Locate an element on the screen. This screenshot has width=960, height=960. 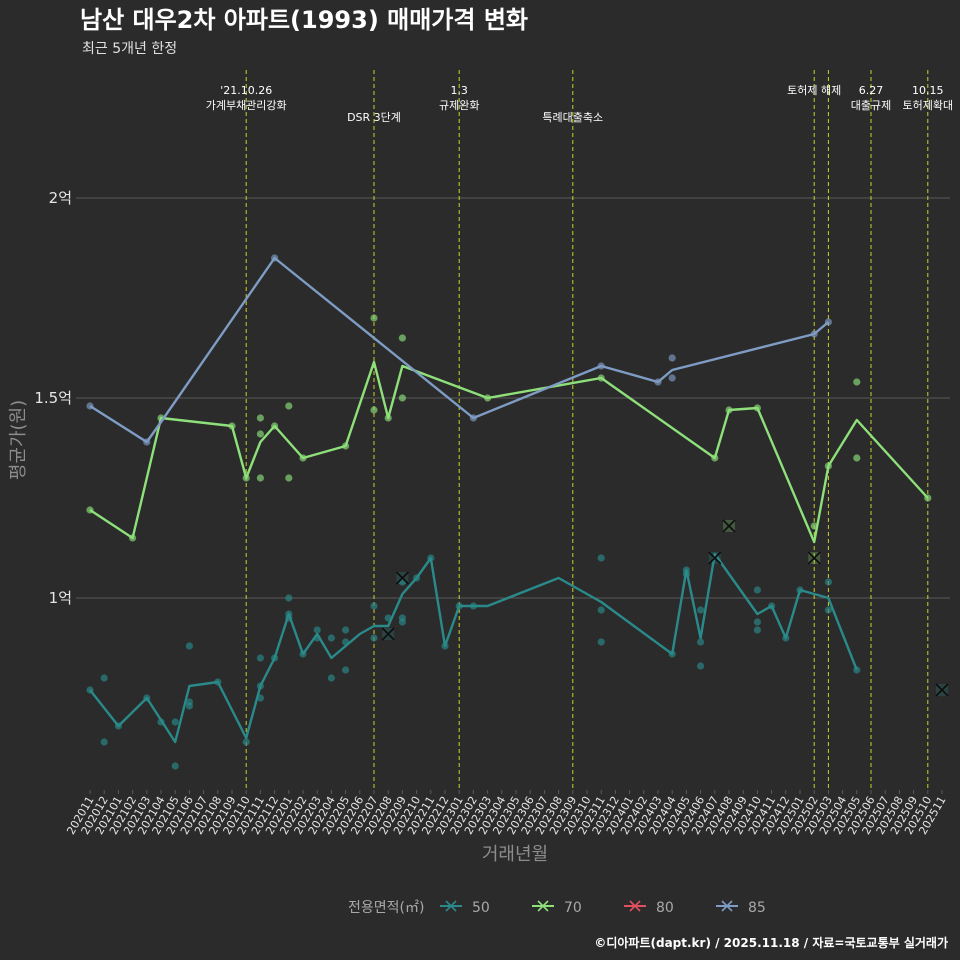
legend-item-70: 70 is located at coordinates (557, 908).